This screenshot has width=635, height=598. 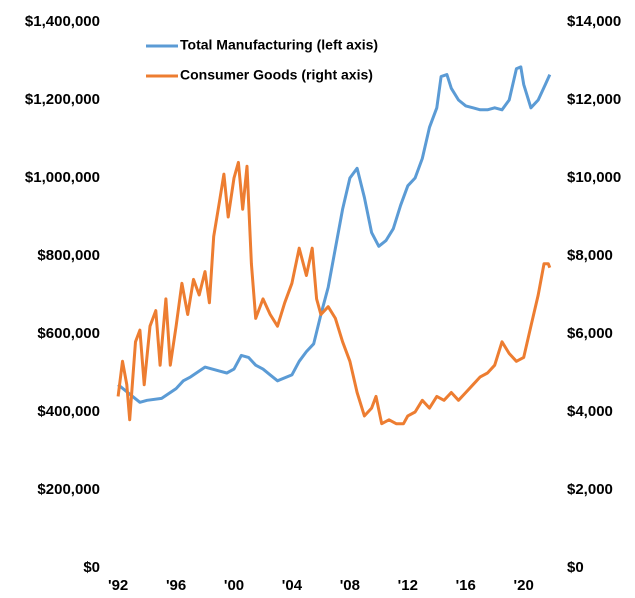 I want to click on y2-tick-label: $14,000, so click(x=594, y=21).